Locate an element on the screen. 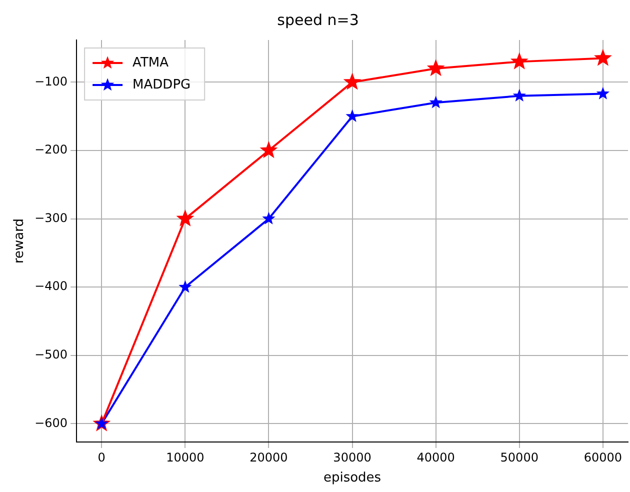 The height and width of the screenshot is (492, 630). x-tick-label: 40000 is located at coordinates (435, 457).